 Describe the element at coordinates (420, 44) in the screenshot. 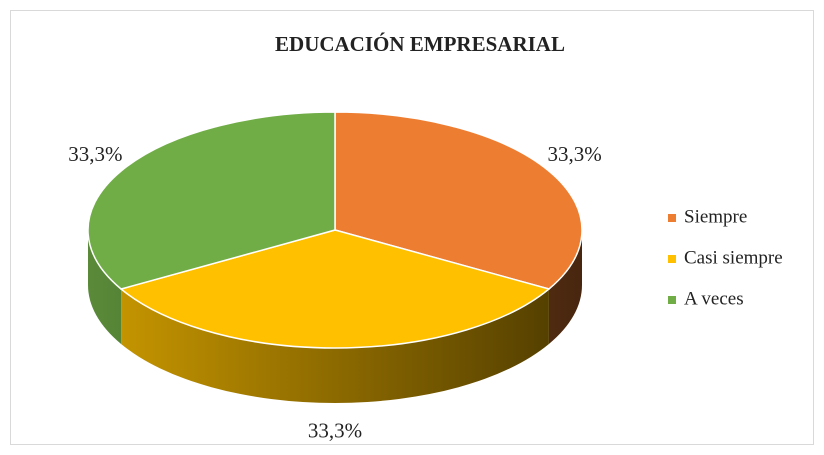

I see `chart-title: EDUCACIÓN EMPRESARIAL` at that location.